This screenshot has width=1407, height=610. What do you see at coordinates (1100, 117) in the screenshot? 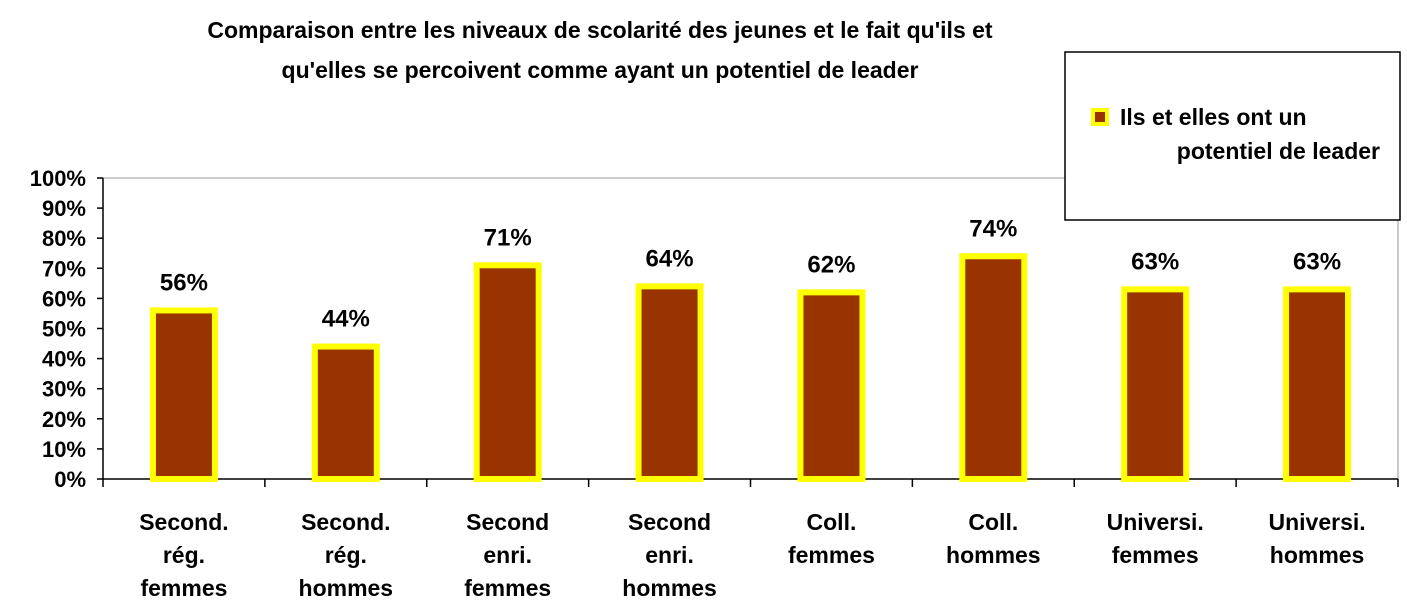
I see `legend-swatch` at bounding box center [1100, 117].